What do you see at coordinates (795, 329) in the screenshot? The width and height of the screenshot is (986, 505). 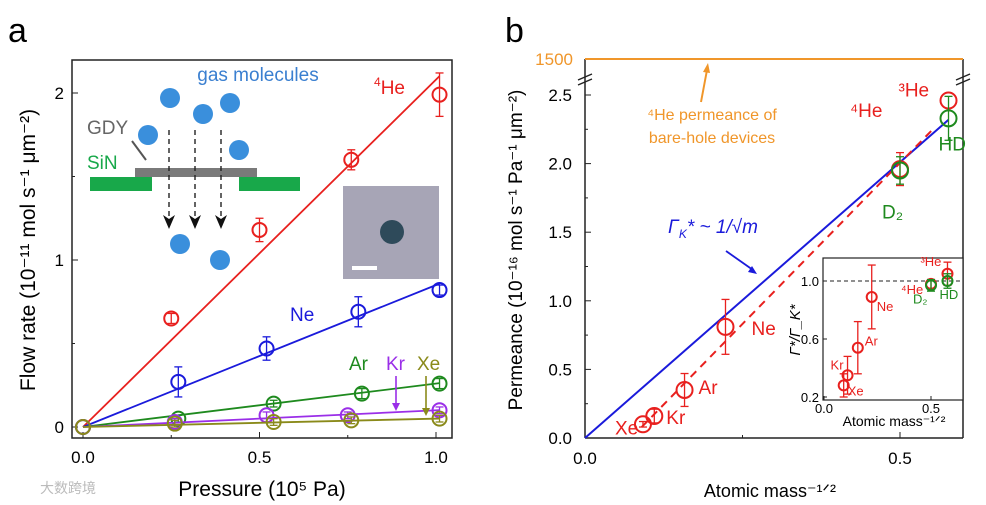 I see `inset-y-label: Γ*/Γ_K*` at bounding box center [795, 329].